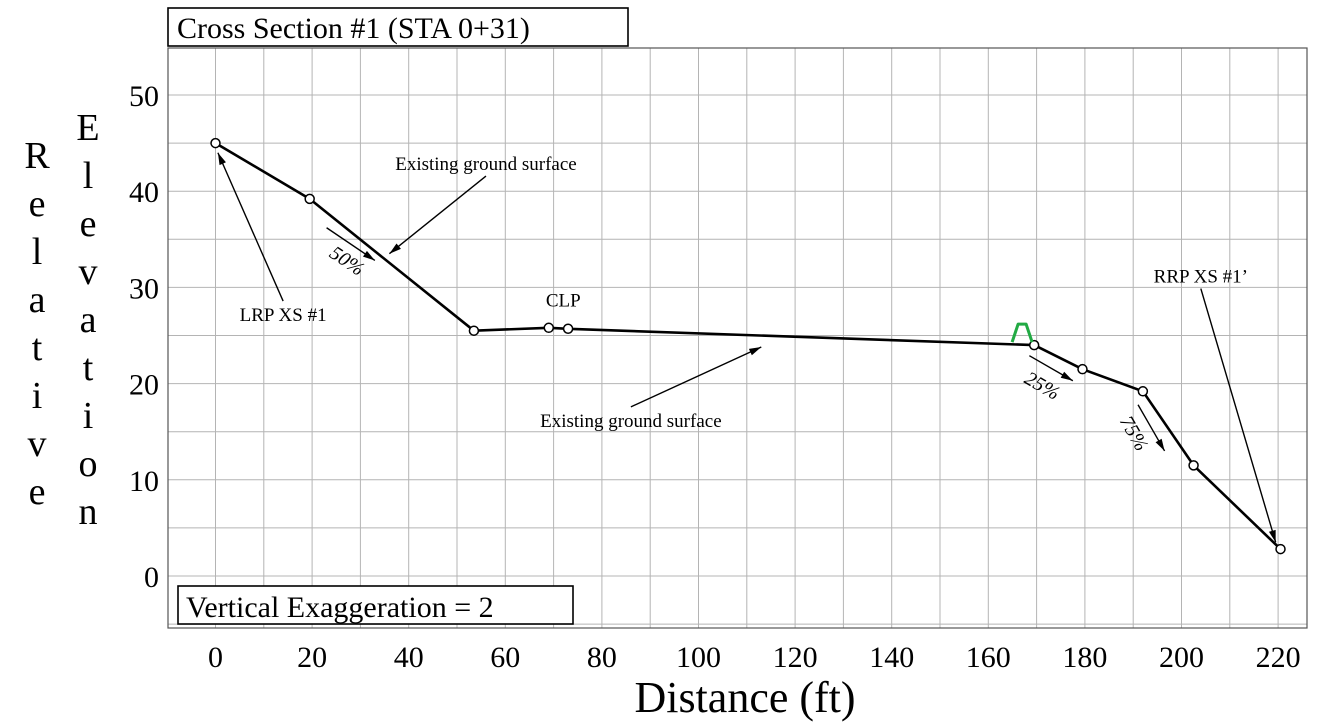  What do you see at coordinates (1278, 657) in the screenshot?
I see `x-tick-label: 220` at bounding box center [1278, 657].